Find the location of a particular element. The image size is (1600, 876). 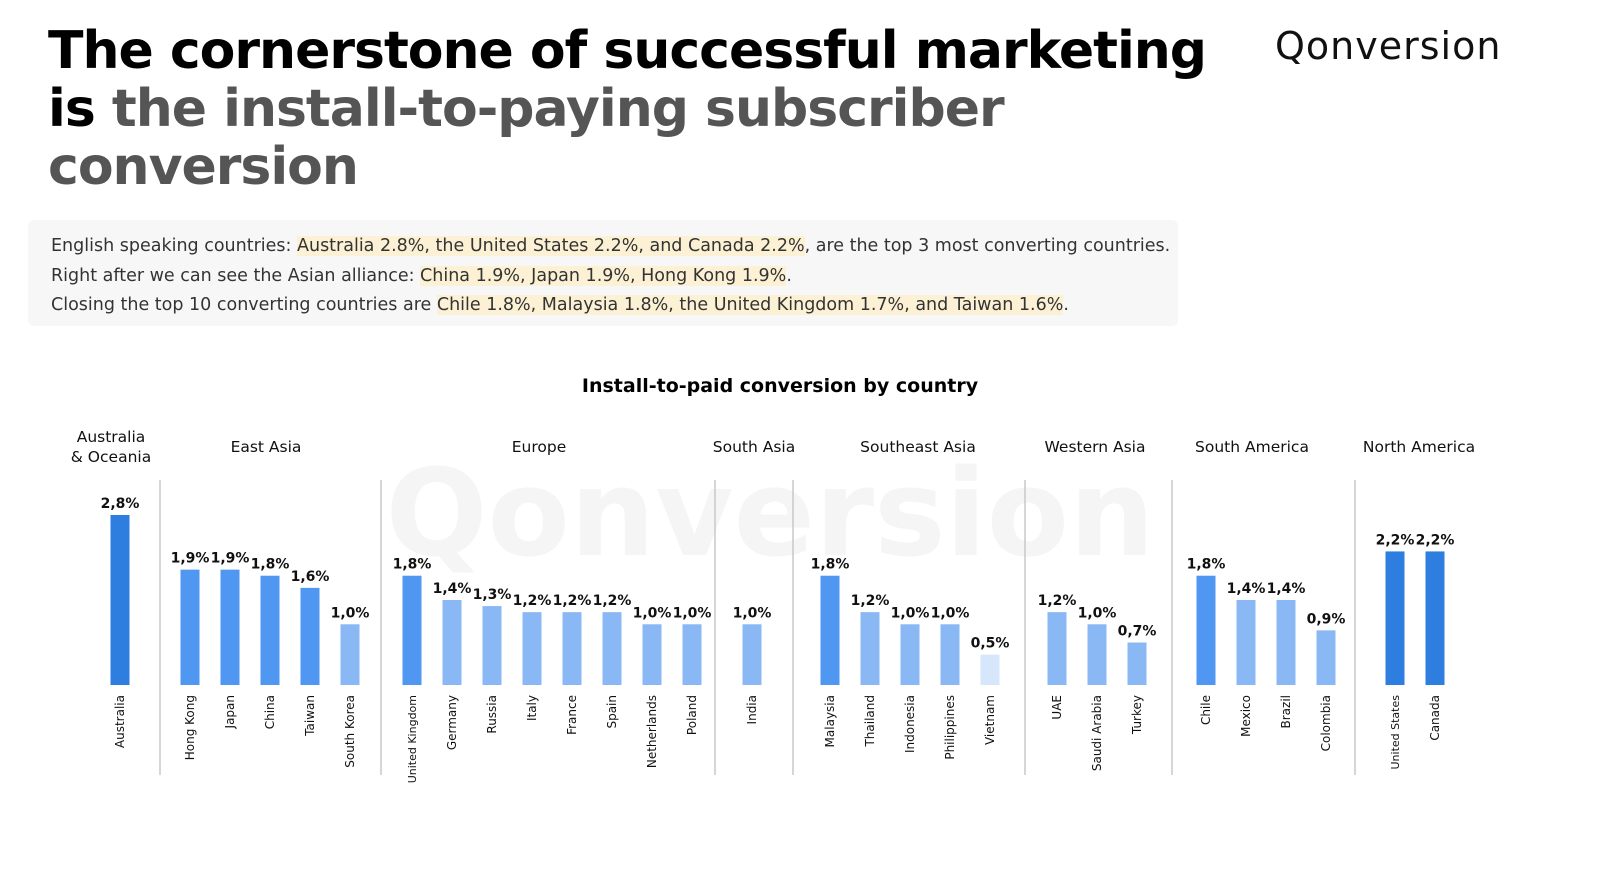

bar-canada is located at coordinates (1435, 618).